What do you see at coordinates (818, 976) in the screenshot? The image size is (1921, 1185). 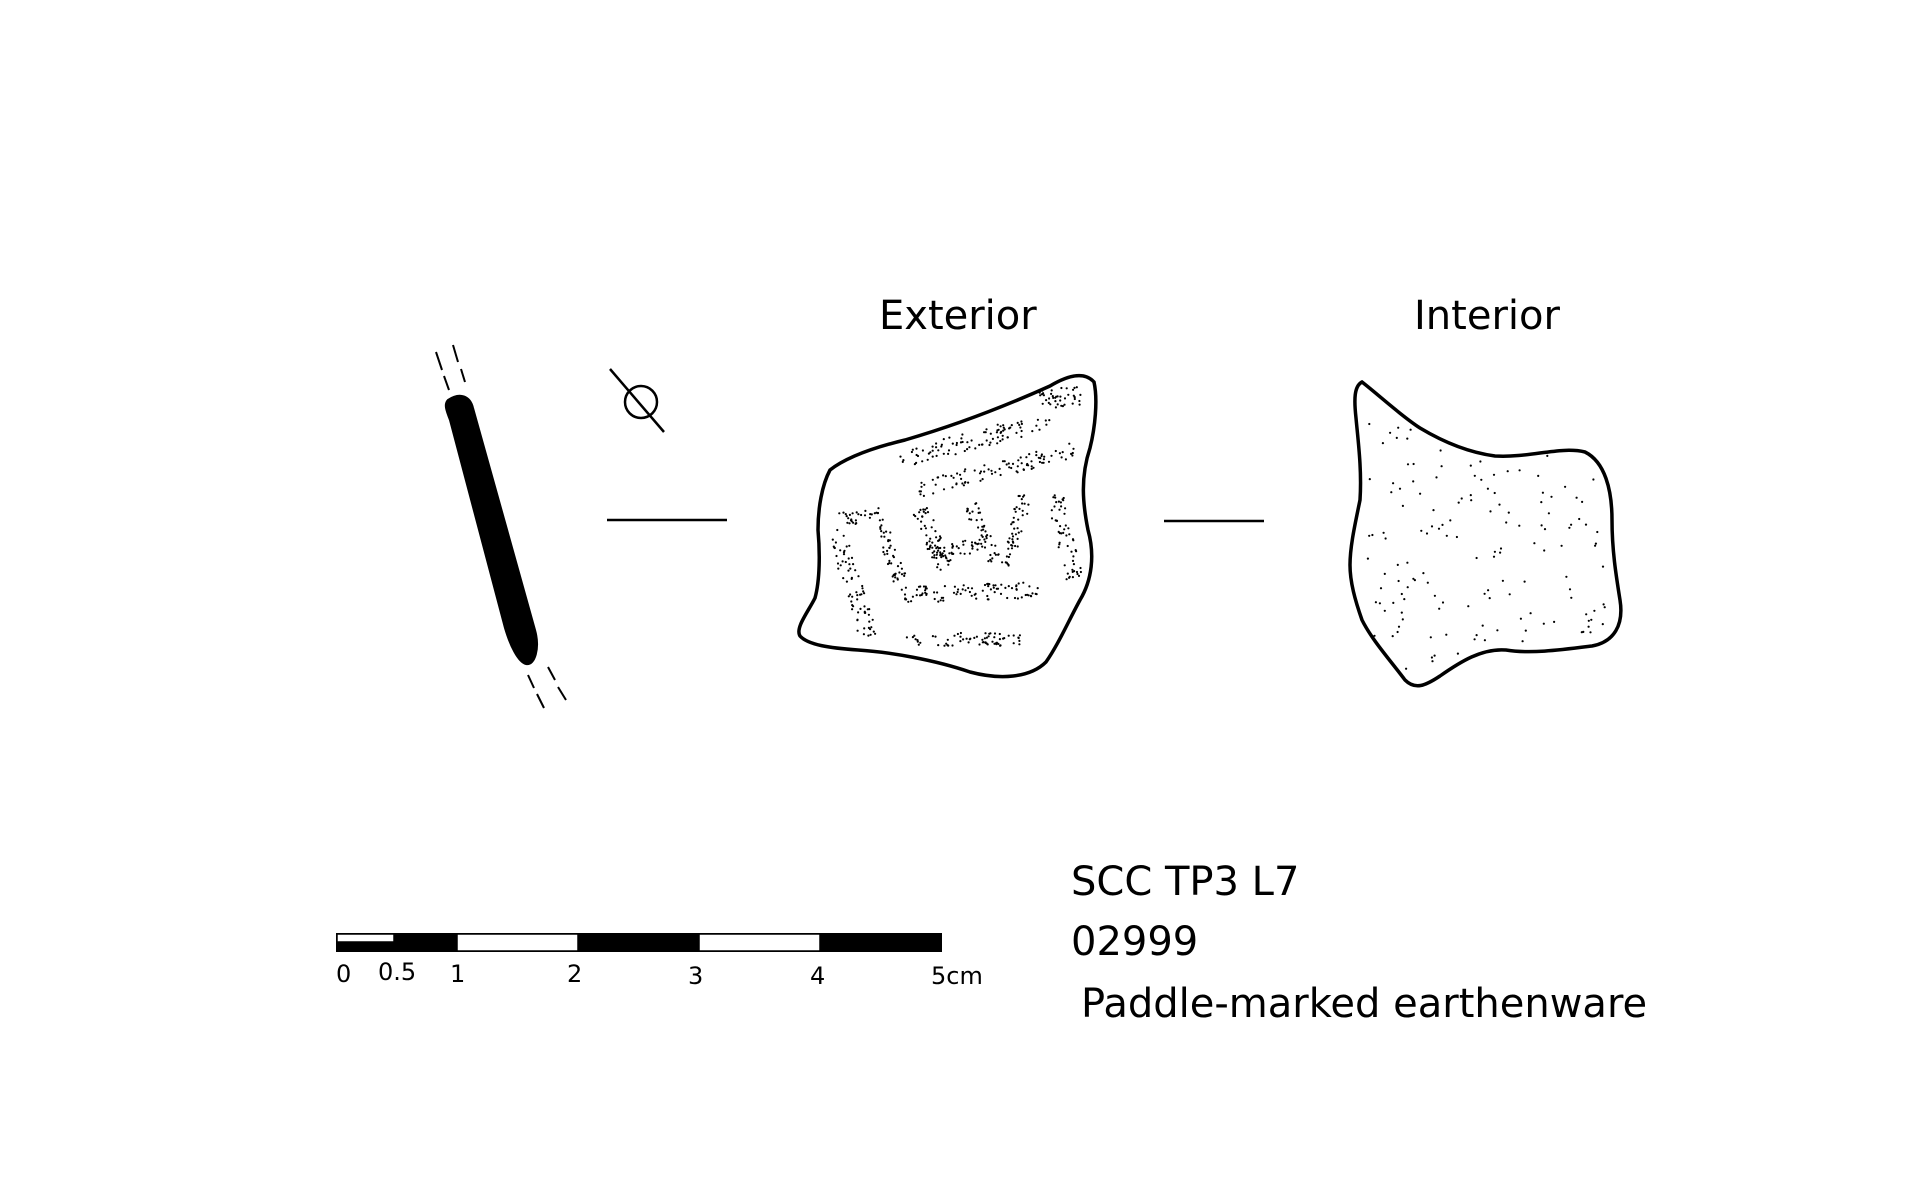 I see `scale-label-4: 4` at bounding box center [818, 976].